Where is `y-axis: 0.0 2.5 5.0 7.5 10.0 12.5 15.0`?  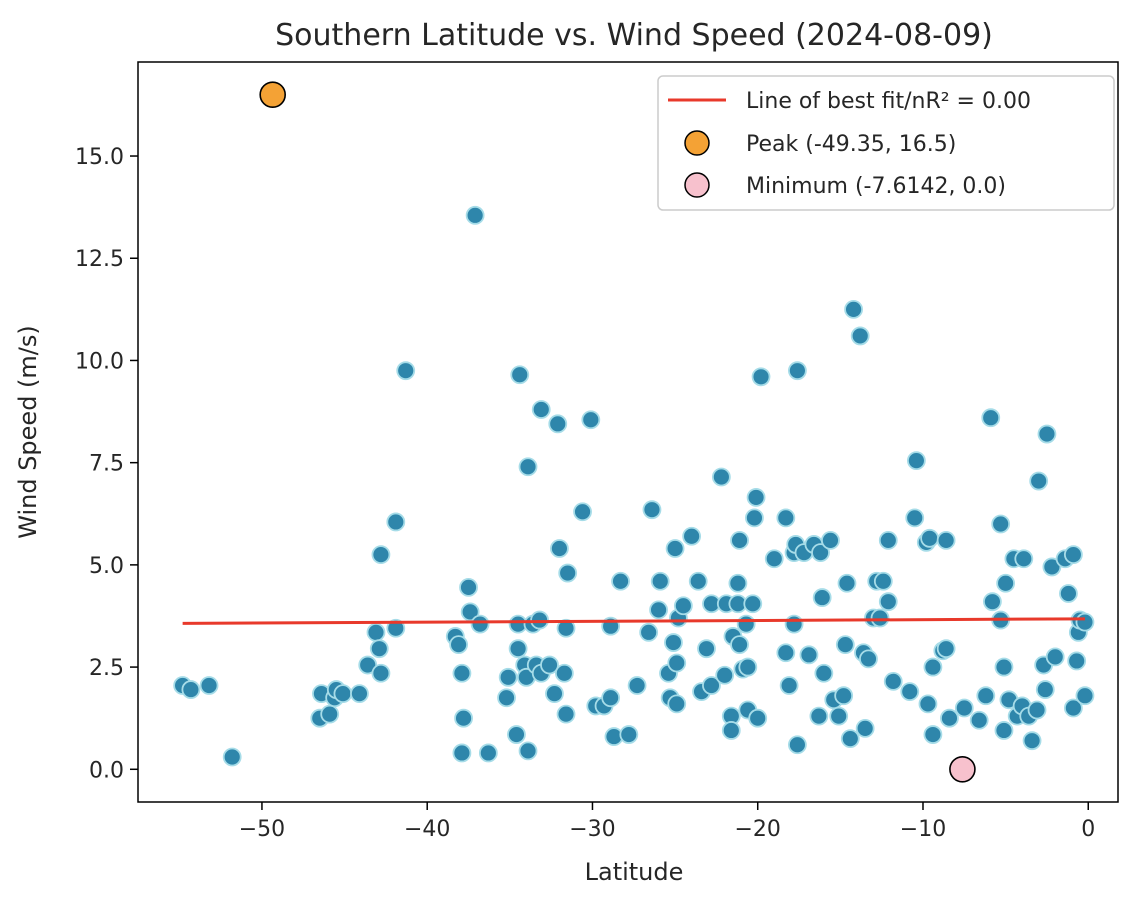 y-axis: 0.0 2.5 5.0 7.5 10.0 12.5 15.0 is located at coordinates (106, 464).